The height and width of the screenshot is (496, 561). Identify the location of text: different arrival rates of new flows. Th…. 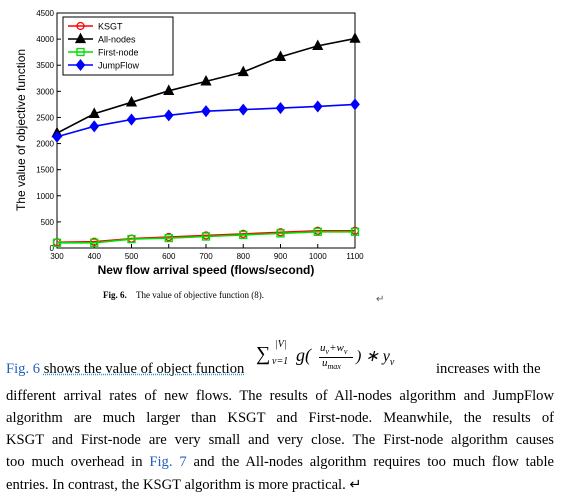
(280, 396).